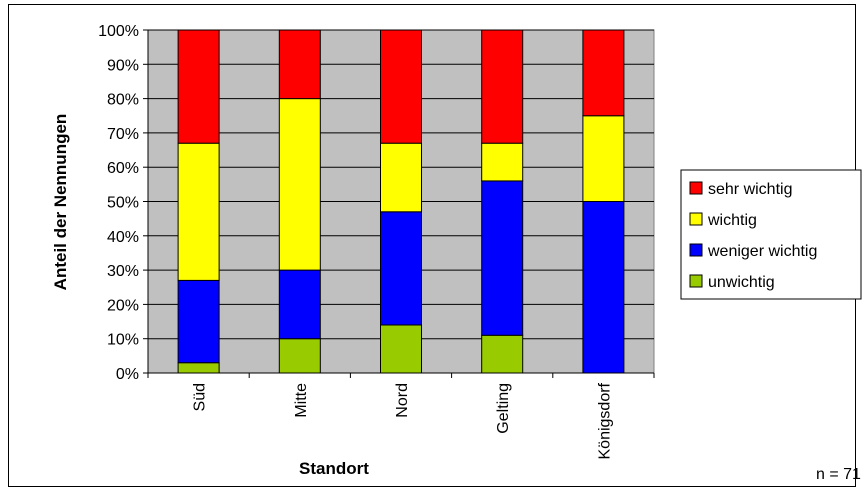 This screenshot has width=866, height=491. I want to click on y-tick-label: 10%, so click(123, 340).